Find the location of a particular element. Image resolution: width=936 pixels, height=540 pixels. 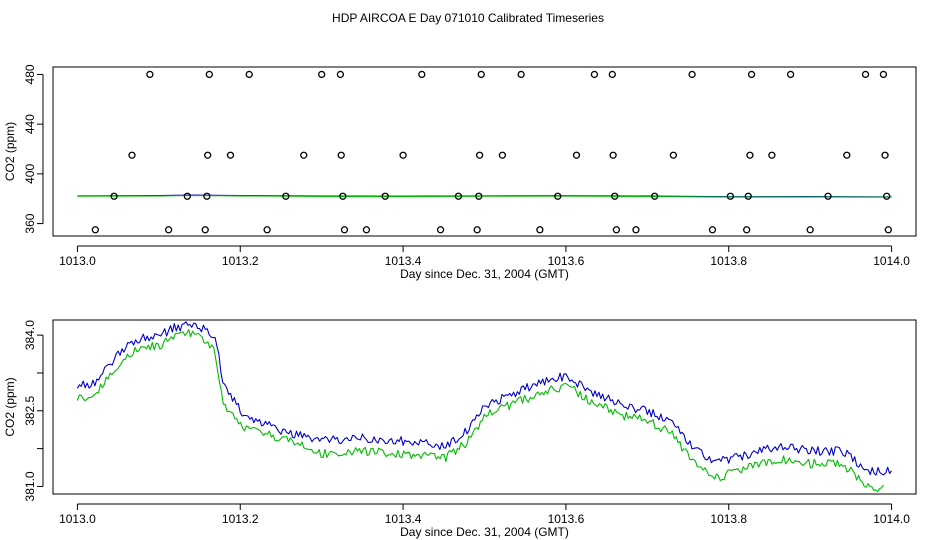

y-tick-label: 360 is located at coordinates (30, 223).